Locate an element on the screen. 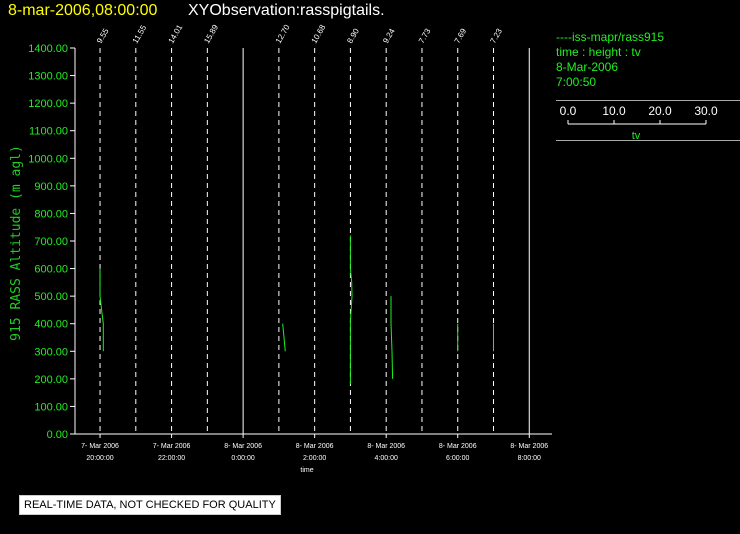 Image resolution: width=740 pixels, height=534 pixels. profile-label: 15.89 is located at coordinates (211, 34).